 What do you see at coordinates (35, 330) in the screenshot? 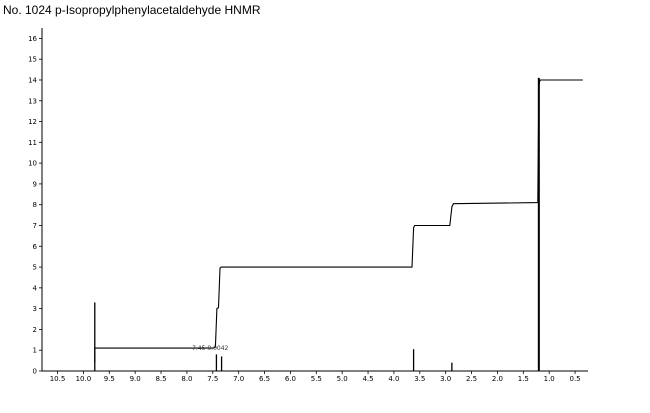
I see `y-tick-label: 2` at bounding box center [35, 330].